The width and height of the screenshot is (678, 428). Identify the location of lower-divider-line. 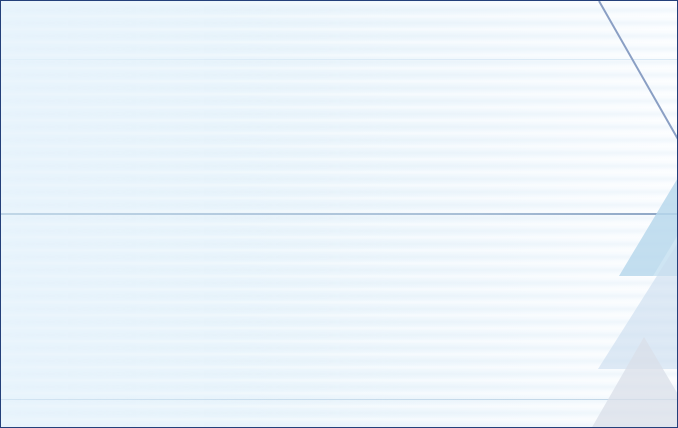
(339, 399).